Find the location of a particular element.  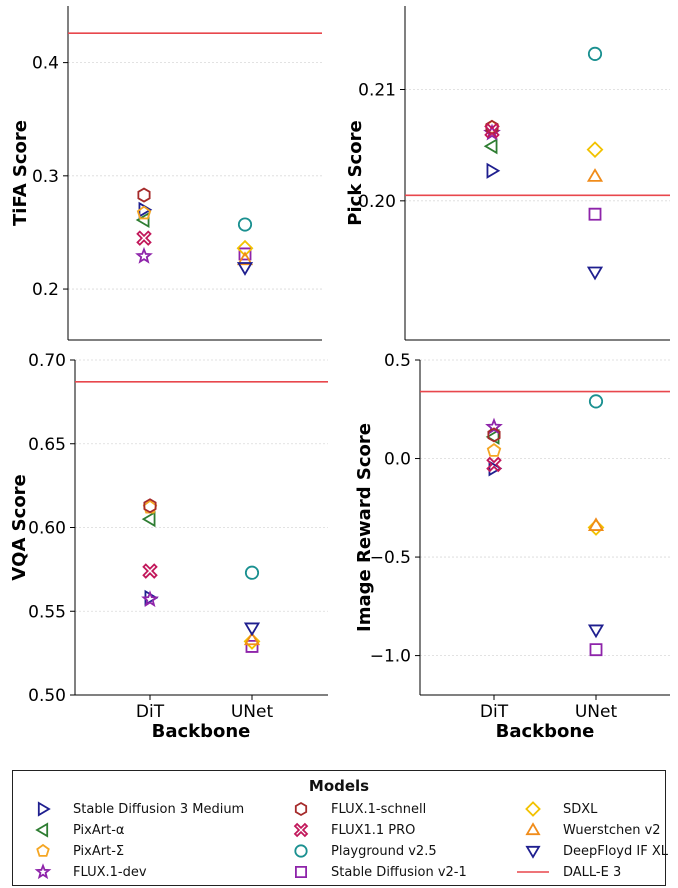

legend-item-wuerstchen-v2: Wuerstchen v2 is located at coordinates (587, 830).